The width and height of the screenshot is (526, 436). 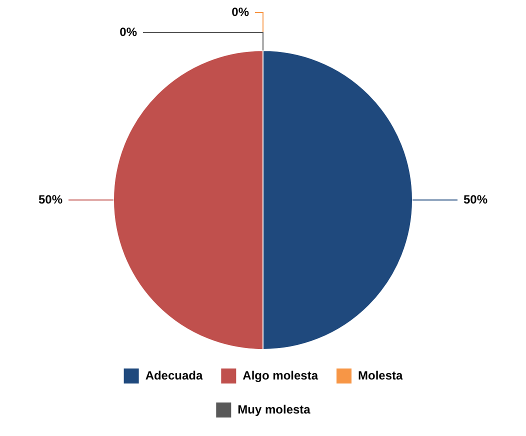 What do you see at coordinates (381, 375) in the screenshot?
I see `legend-label: Molesta` at bounding box center [381, 375].